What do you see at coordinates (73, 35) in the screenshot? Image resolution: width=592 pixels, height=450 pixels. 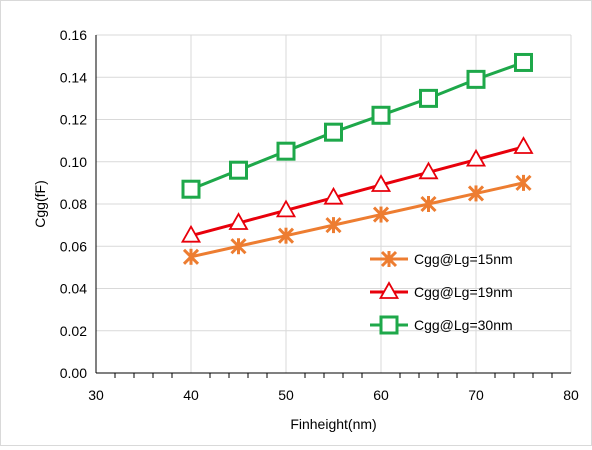 I see `y-tick-label: 0.16` at bounding box center [73, 35].